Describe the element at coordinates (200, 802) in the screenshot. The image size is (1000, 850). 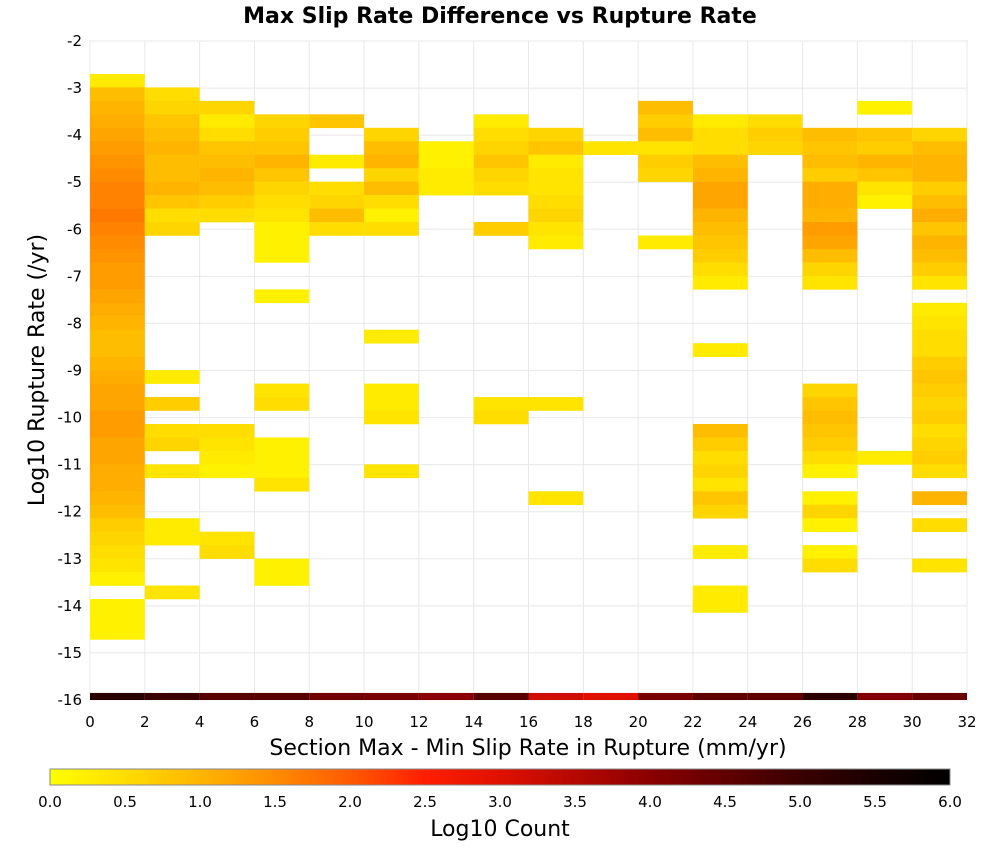
I see `colorbar-tick-label: 1.0` at that location.